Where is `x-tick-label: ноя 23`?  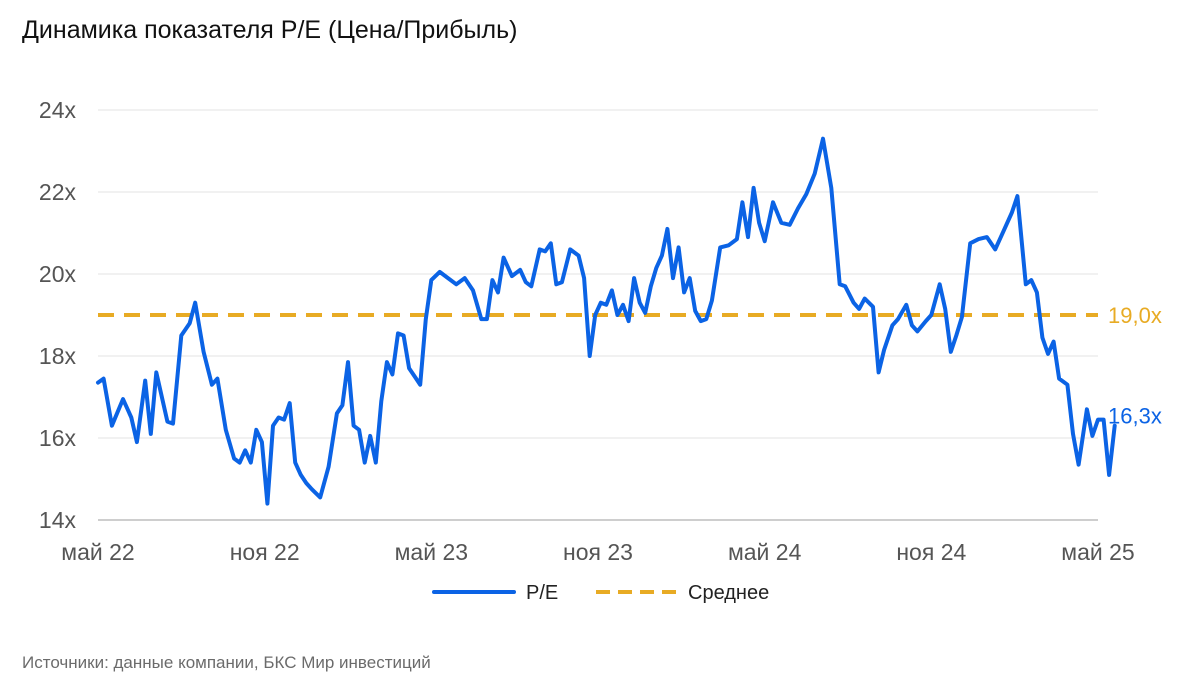
x-tick-label: ноя 23 is located at coordinates (598, 552).